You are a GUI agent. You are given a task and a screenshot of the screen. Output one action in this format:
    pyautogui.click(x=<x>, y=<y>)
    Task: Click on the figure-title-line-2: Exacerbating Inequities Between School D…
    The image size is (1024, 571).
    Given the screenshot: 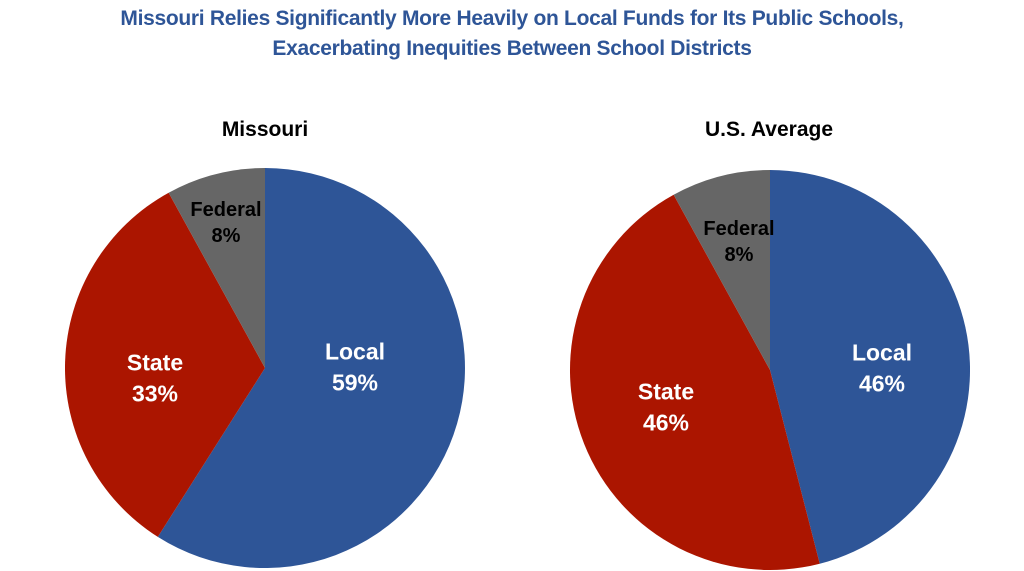 What is the action you would take?
    pyautogui.click(x=512, y=48)
    